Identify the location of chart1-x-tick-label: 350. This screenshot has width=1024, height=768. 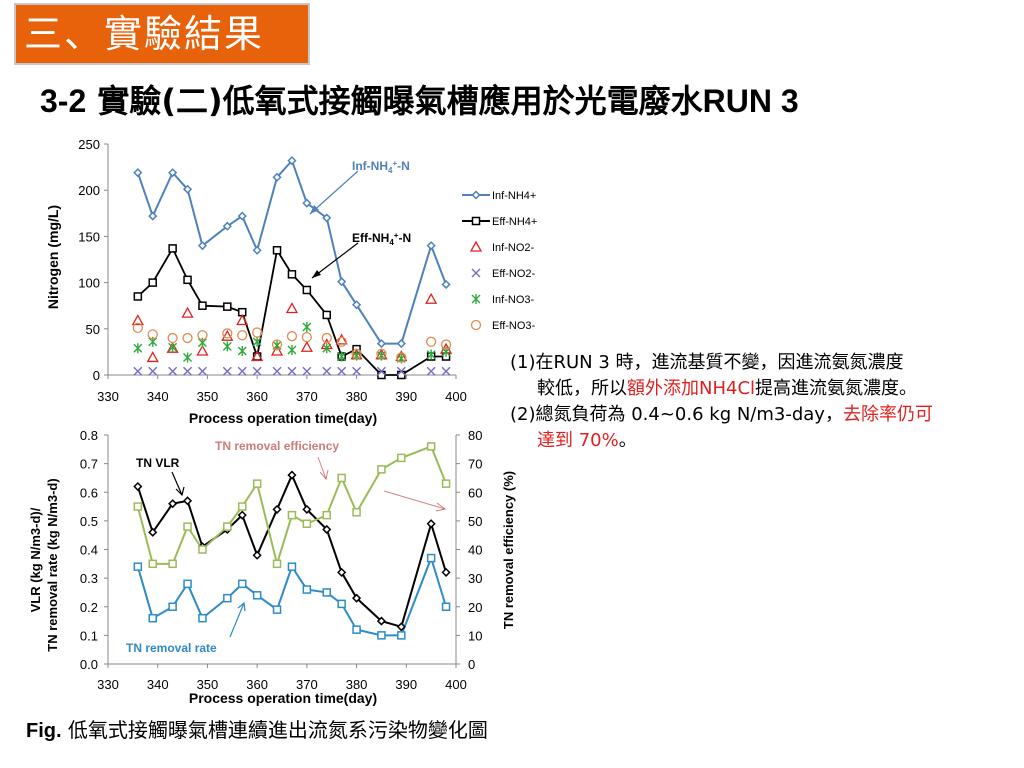
(208, 396).